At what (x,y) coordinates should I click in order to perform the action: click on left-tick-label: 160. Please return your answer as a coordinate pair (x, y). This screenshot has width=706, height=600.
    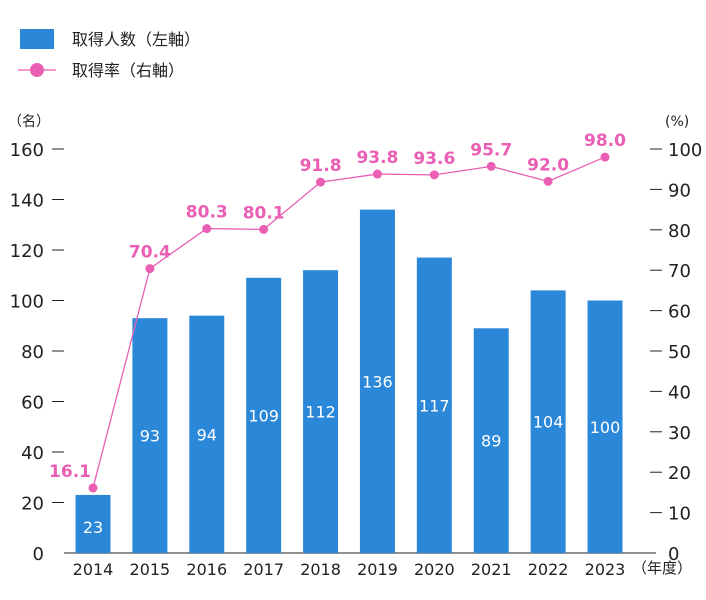
    Looking at the image, I should click on (27, 150).